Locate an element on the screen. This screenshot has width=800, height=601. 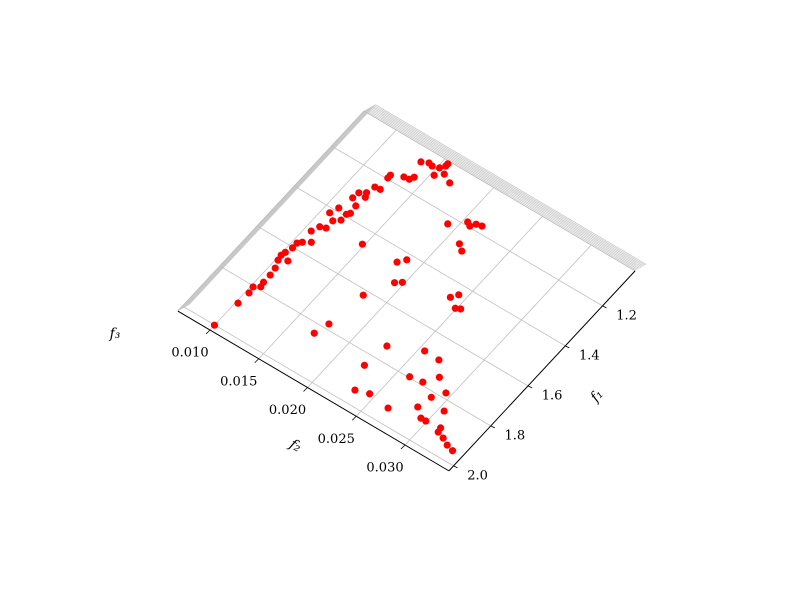
x-tick-label: 0.015 is located at coordinates (238, 381).